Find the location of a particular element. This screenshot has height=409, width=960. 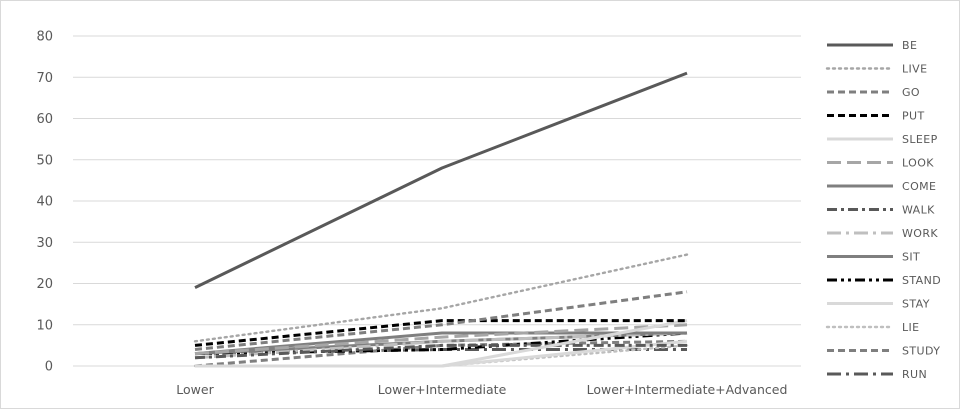

y-tick-label: 40 is located at coordinates (44, 202).